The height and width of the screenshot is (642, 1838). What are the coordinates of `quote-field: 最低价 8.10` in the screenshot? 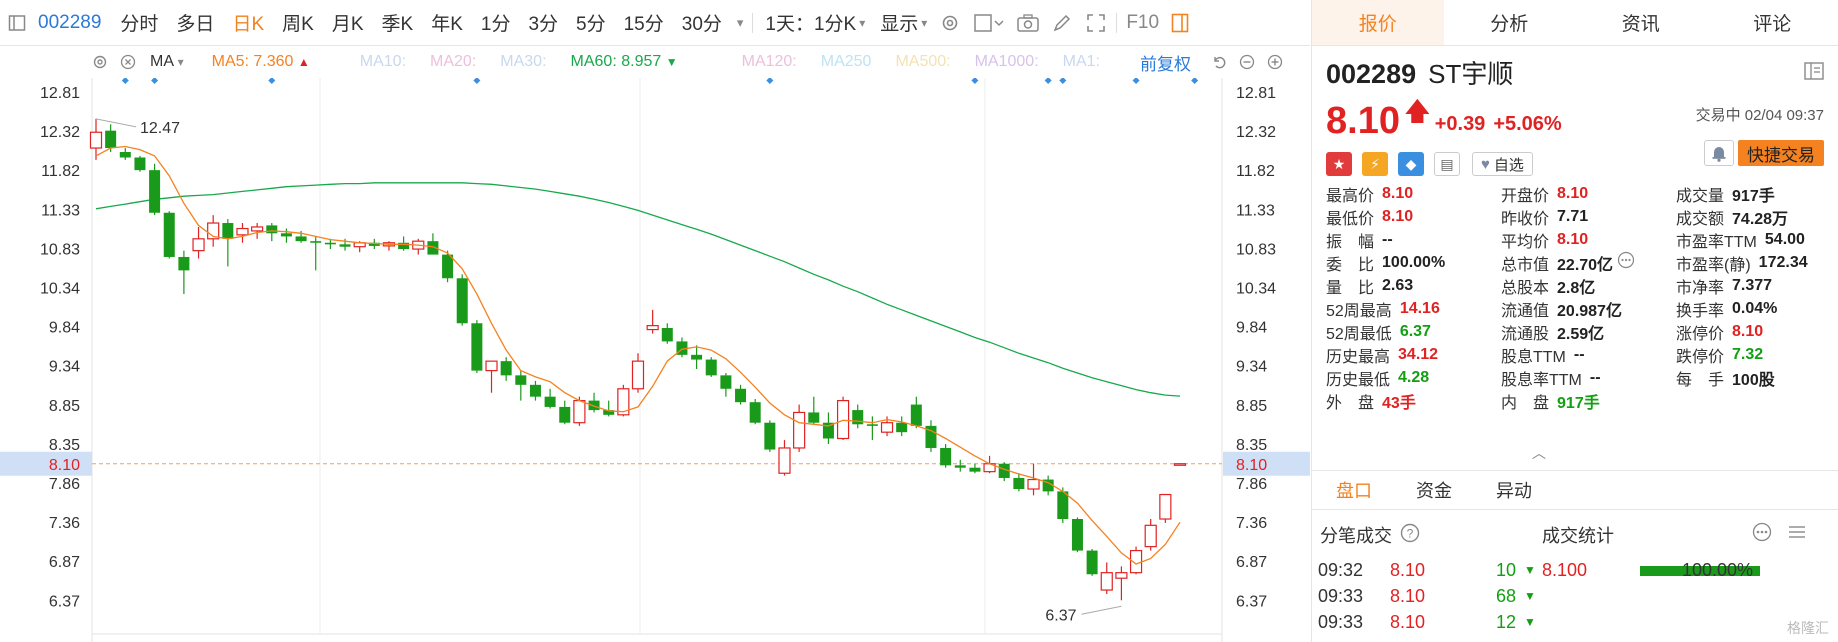 It's located at (1413, 216).